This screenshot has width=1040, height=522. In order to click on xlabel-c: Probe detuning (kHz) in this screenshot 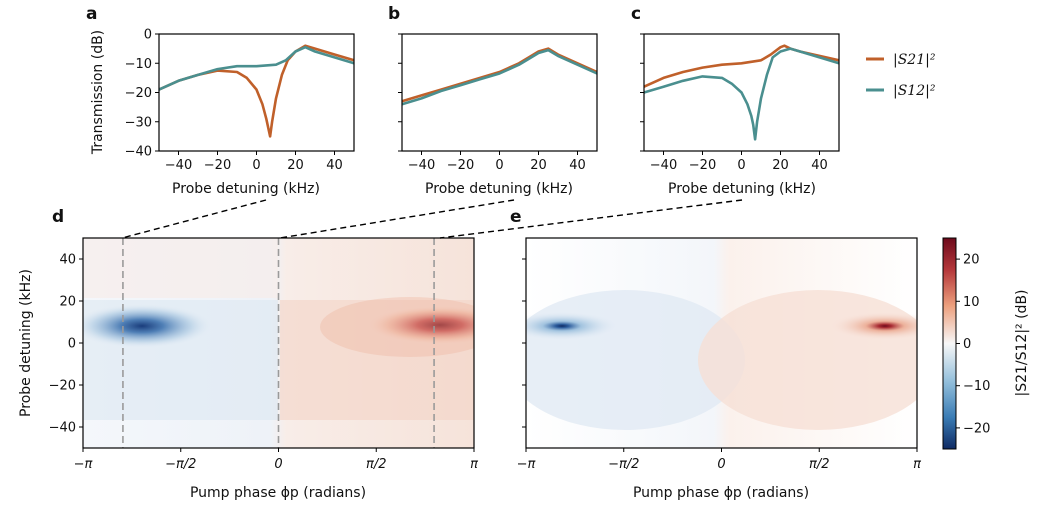, I will do `click(742, 189)`.